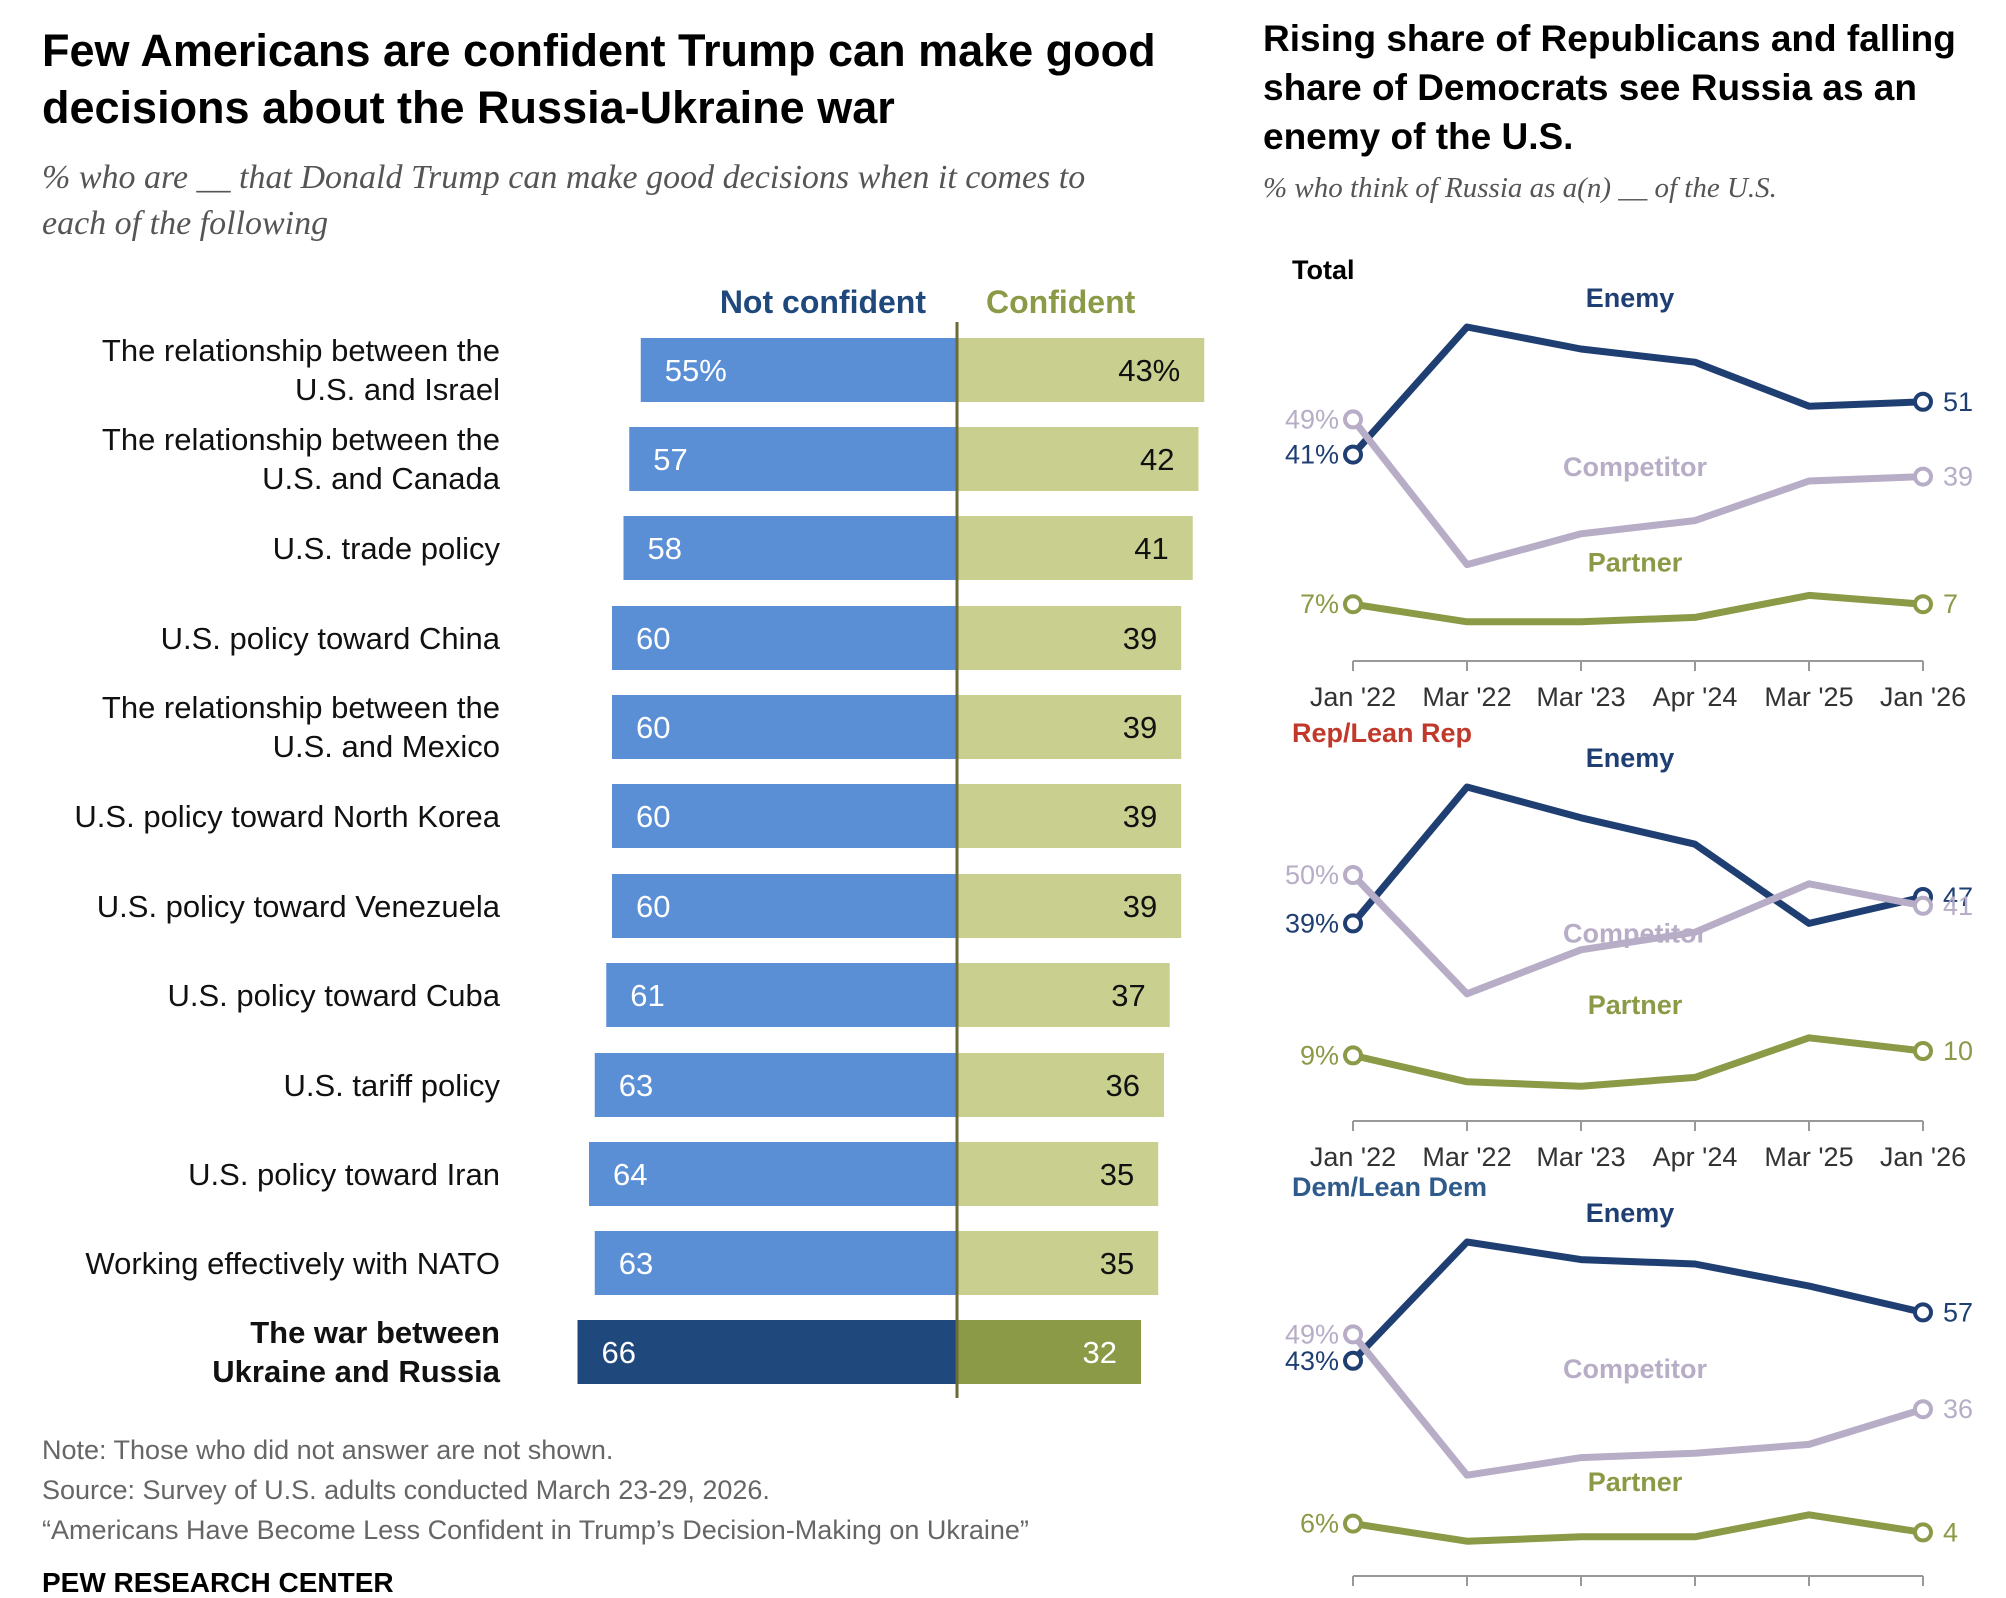 The height and width of the screenshot is (1598, 2006). Describe the element at coordinates (1808, 1157) in the screenshot. I see `rep-x-tick-label: Mar '25` at that location.